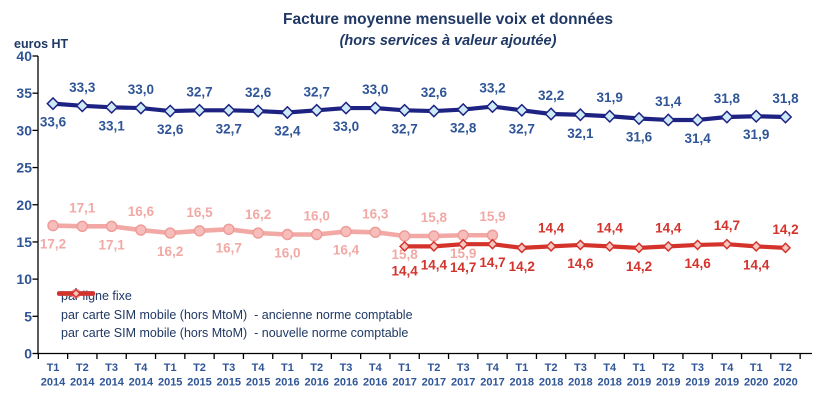 The image size is (825, 403). What do you see at coordinates (24, 93) in the screenshot?
I see `svg-text: 35` at bounding box center [24, 93].